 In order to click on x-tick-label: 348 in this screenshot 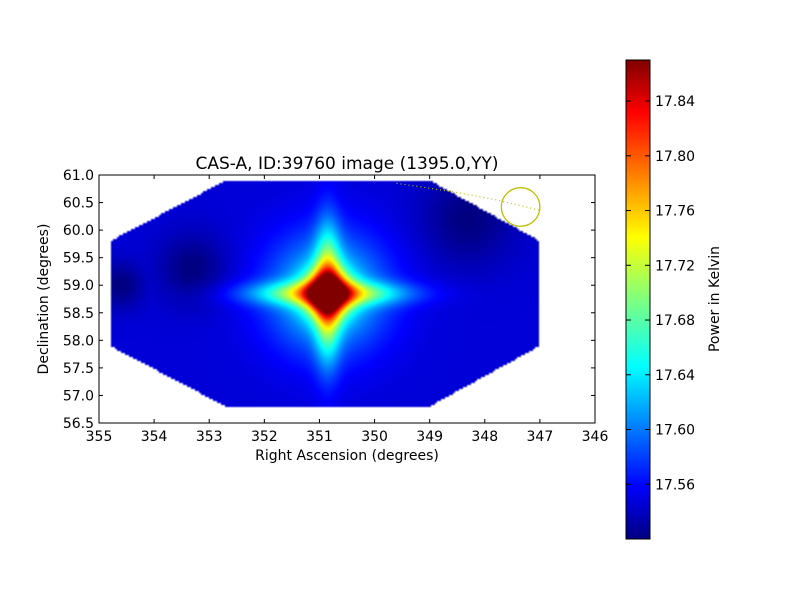, I will do `click(484, 437)`.